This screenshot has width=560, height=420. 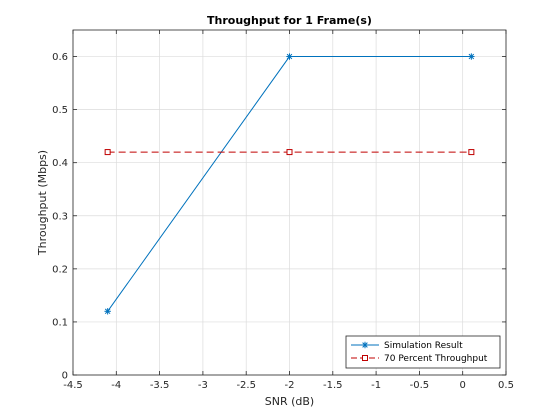 What do you see at coordinates (376, 385) in the screenshot?
I see `x-tick-label: -1` at bounding box center [376, 385].